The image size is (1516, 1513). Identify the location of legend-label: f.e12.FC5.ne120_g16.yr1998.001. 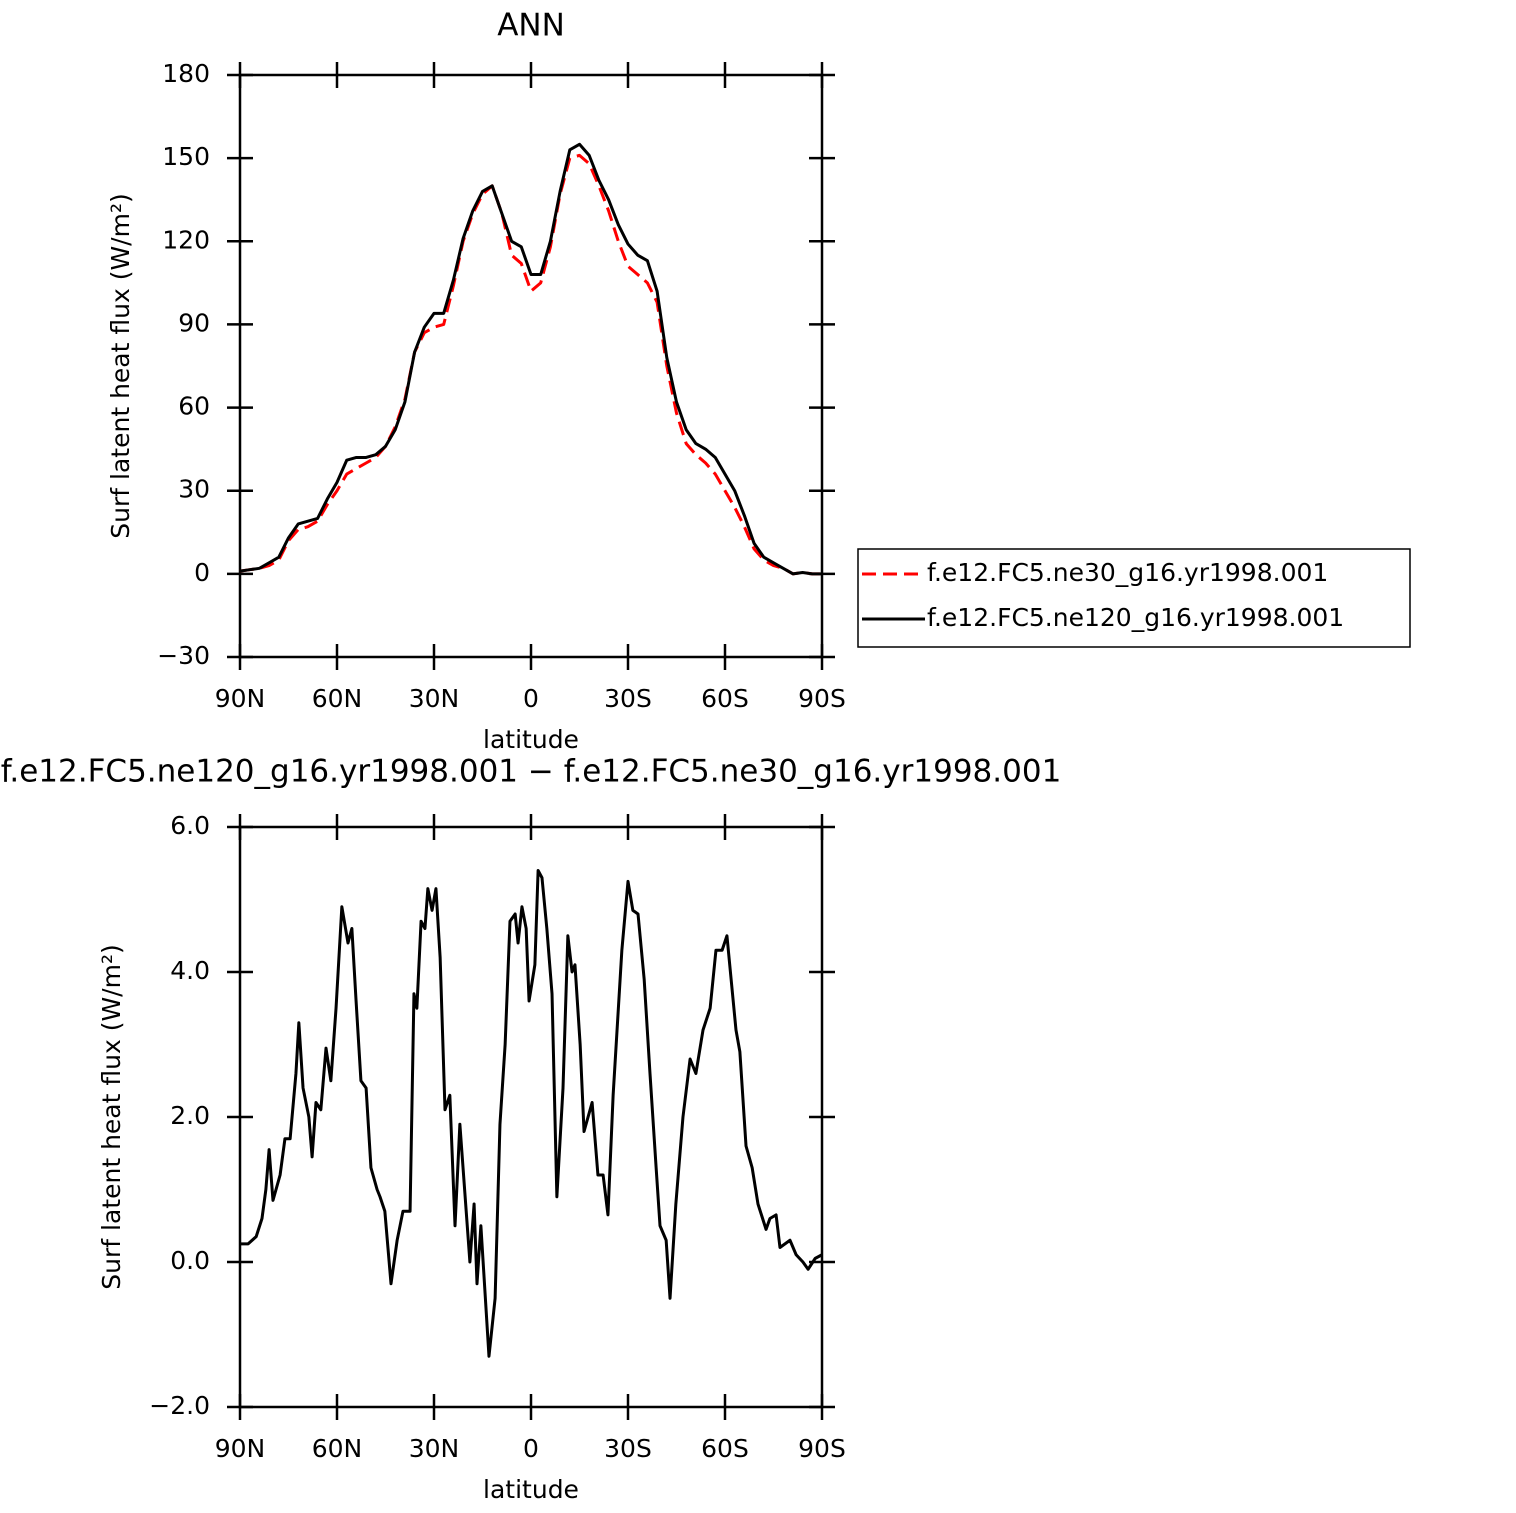
(1135, 617).